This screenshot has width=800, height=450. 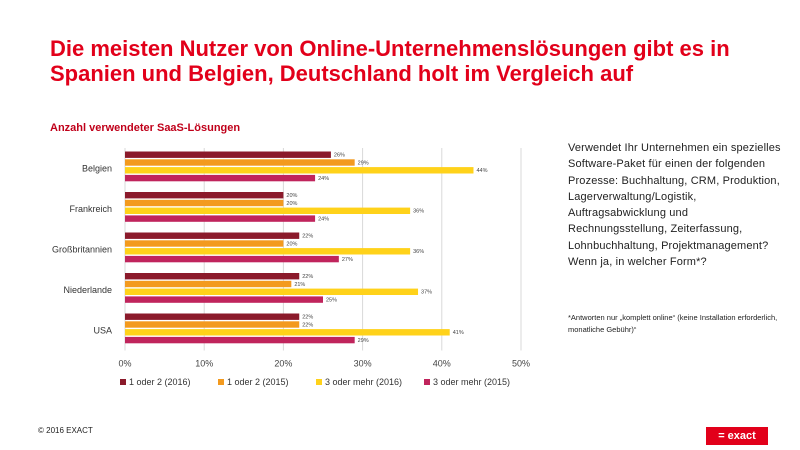 I want to click on bar-usa-3-oder-mehr-2016, so click(x=287, y=332).